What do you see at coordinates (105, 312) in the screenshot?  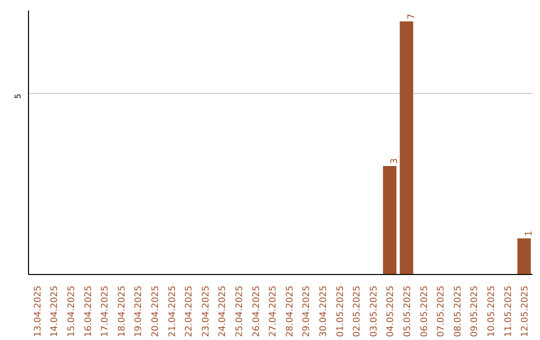 I see `x-tick-label: 17.04.2025` at bounding box center [105, 312].